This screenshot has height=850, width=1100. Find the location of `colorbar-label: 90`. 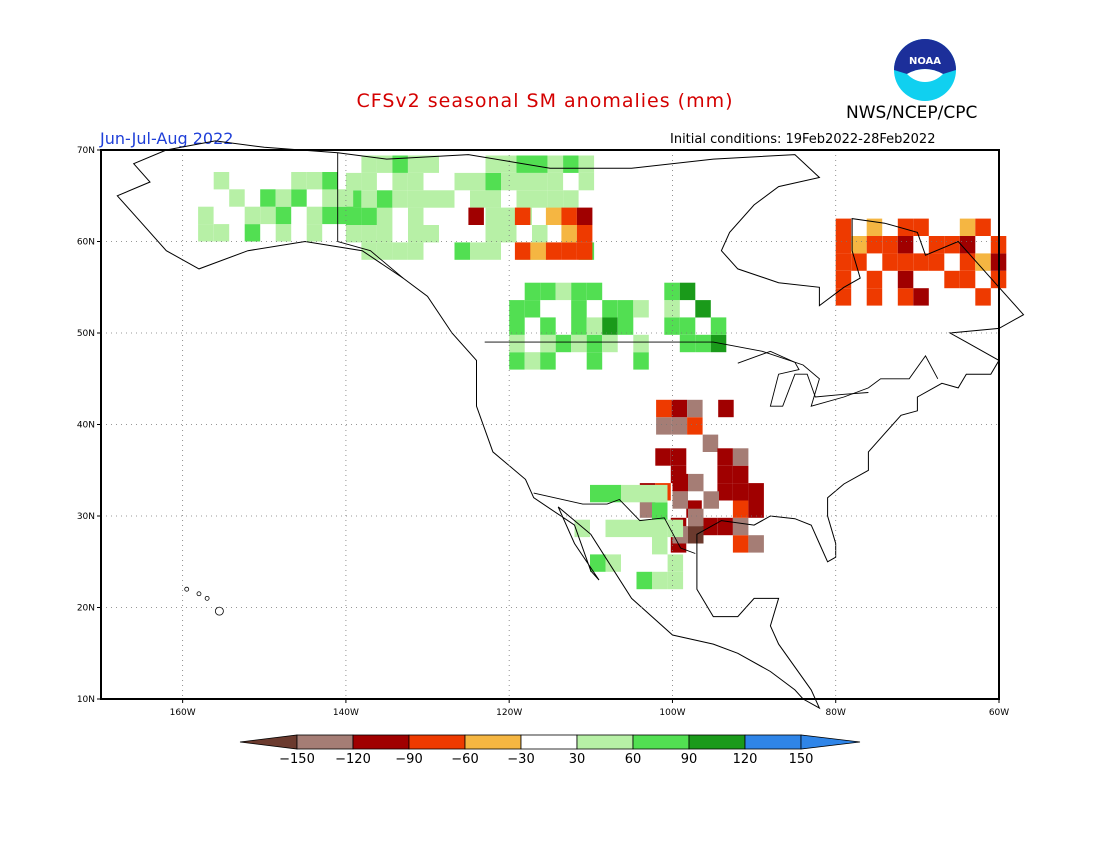

colorbar-label: 90 is located at coordinates (689, 759).